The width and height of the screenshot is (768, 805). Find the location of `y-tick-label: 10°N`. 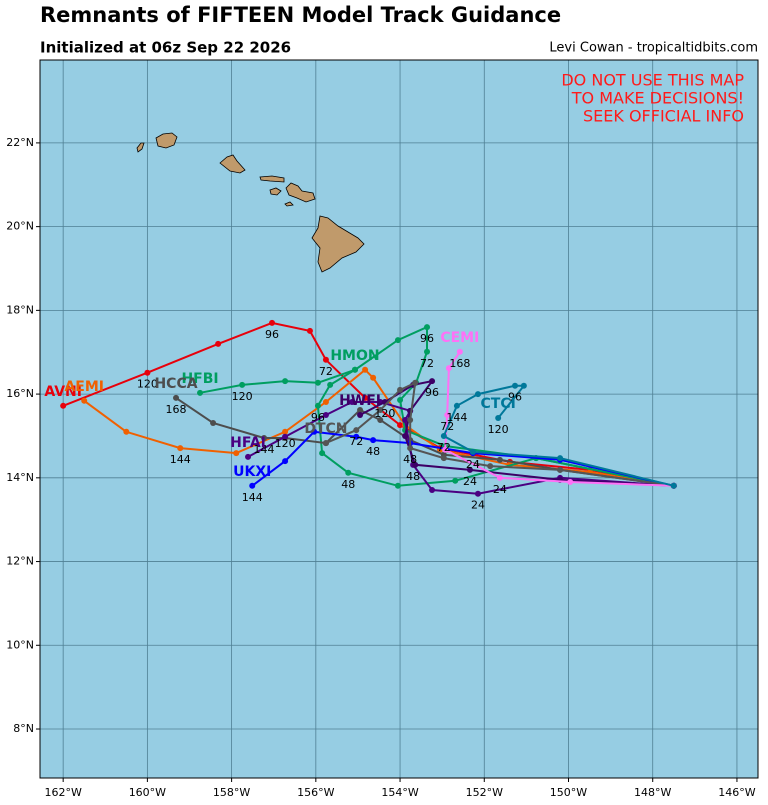

y-tick-label: 10°N is located at coordinates (20, 644).